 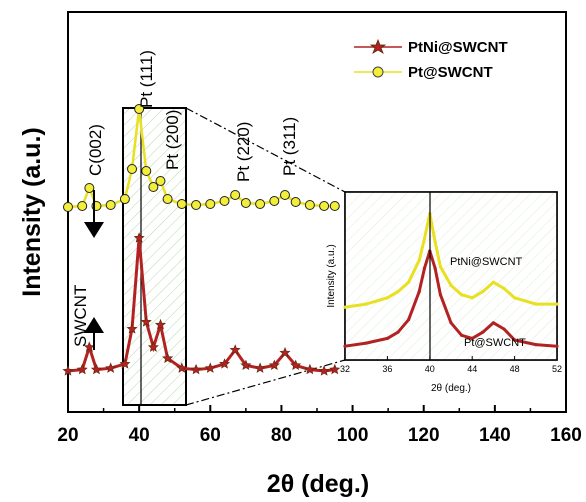 What do you see at coordinates (451, 365) in the screenshot?
I see `inset-x-axis: 32 36 40 44 48 52` at bounding box center [451, 365].